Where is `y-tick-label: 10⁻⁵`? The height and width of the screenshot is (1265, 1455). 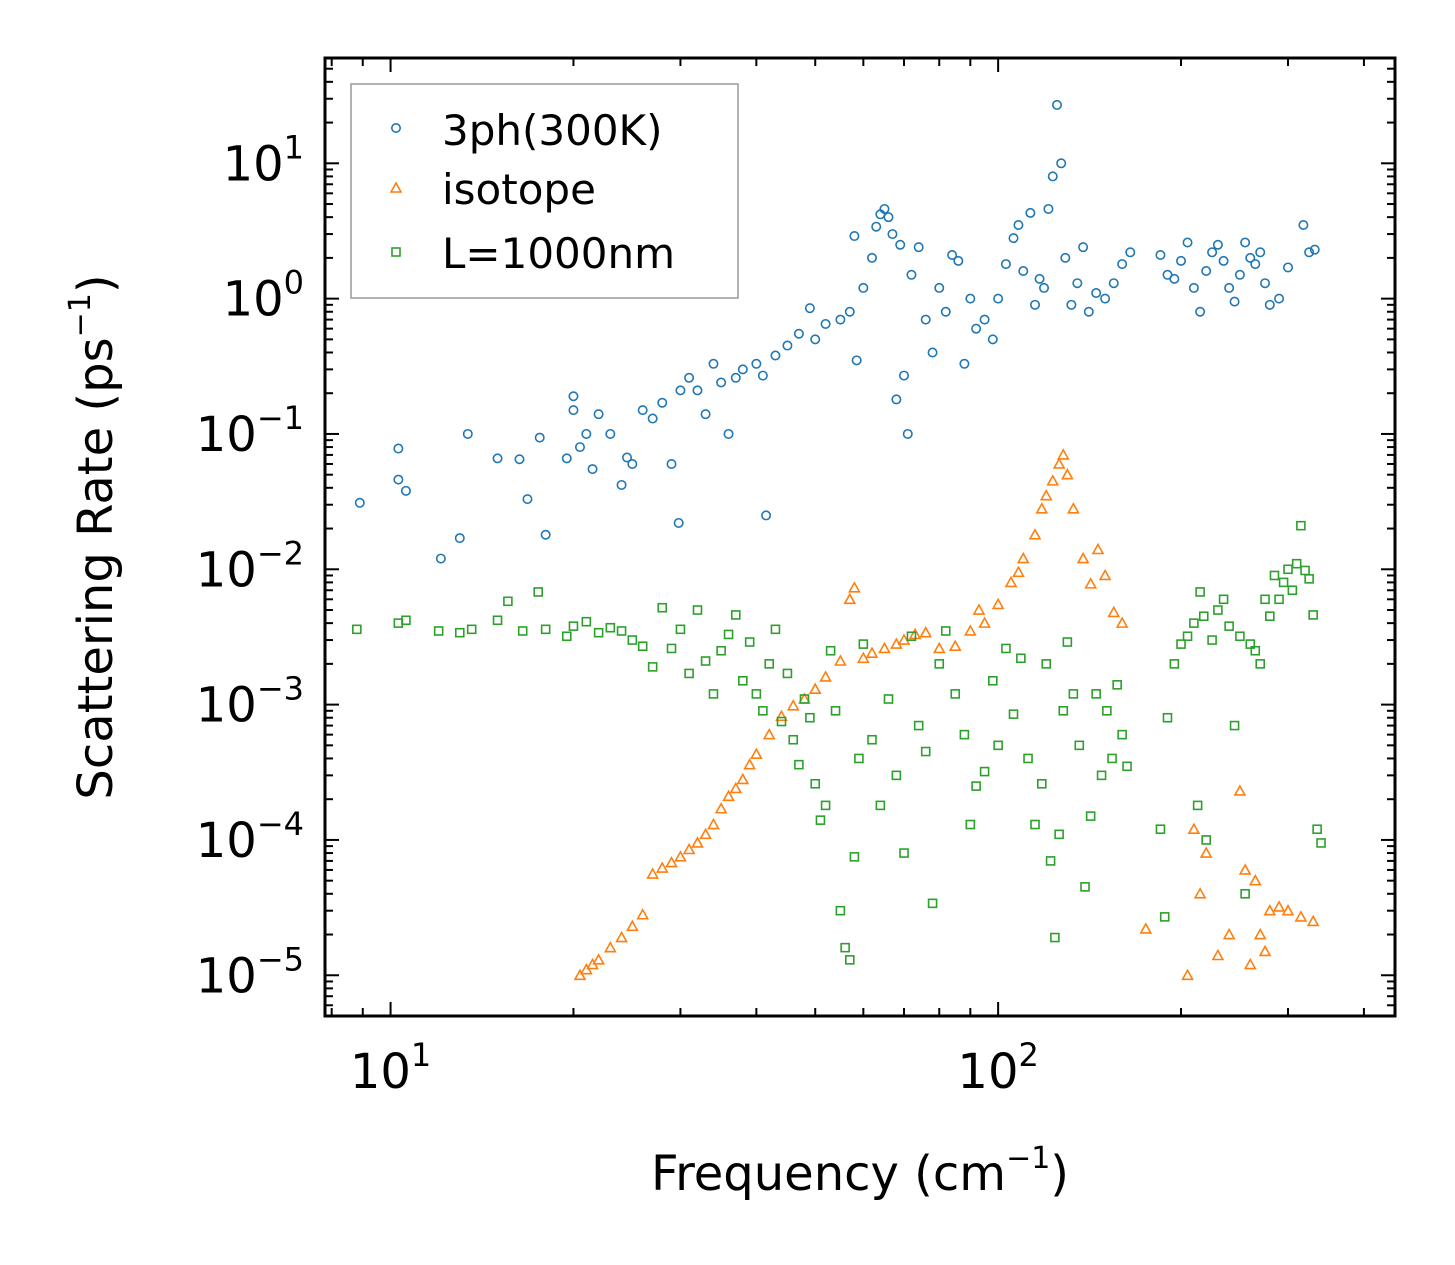 y-tick-label: 10⁻⁵ is located at coordinates (250, 972).